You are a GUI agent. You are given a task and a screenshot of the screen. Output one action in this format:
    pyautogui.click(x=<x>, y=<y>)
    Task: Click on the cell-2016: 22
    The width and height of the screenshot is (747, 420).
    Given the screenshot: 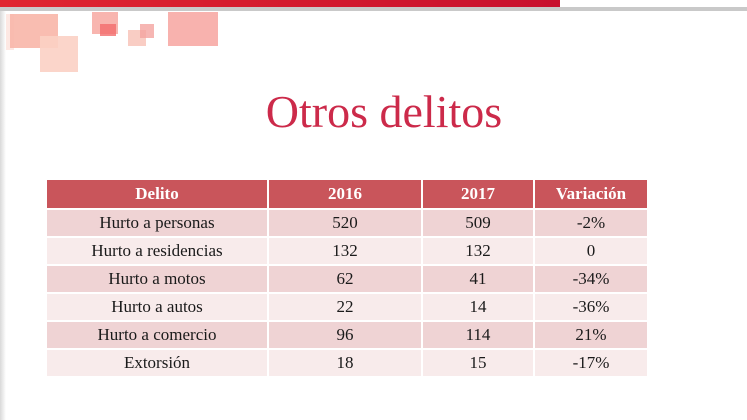 What is the action you would take?
    pyautogui.click(x=345, y=307)
    